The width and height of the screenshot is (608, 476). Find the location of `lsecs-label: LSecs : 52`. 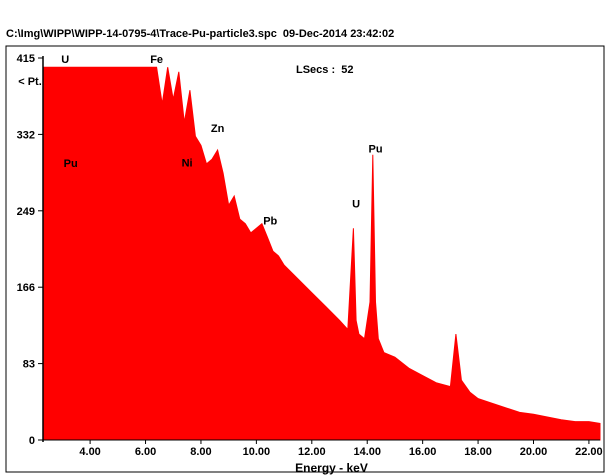

lsecs-label: LSecs : 52 is located at coordinates (325, 70).